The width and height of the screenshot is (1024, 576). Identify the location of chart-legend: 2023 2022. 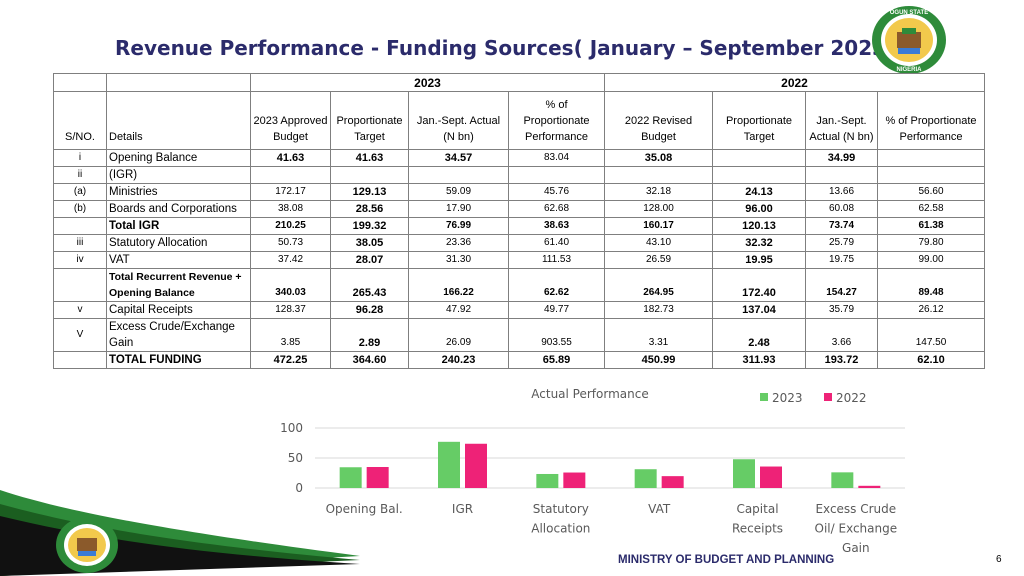
(813, 398).